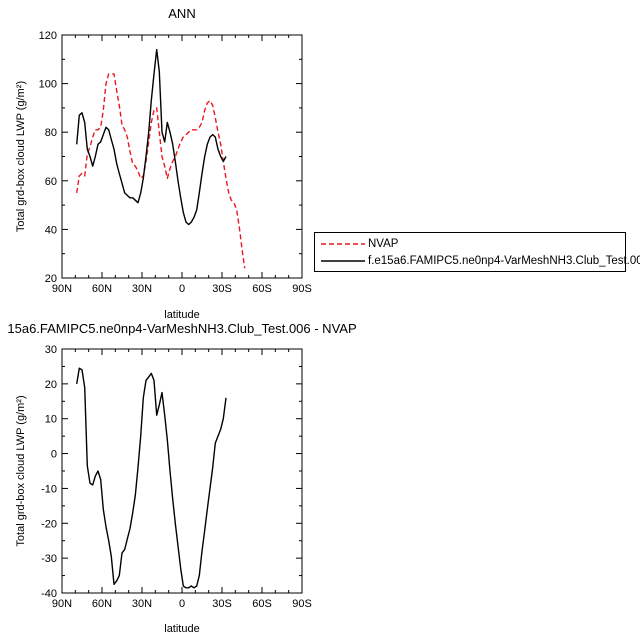 This screenshot has height=640, width=640. Describe the element at coordinates (49, 524) in the screenshot. I see `y-tick-label: -20` at that location.